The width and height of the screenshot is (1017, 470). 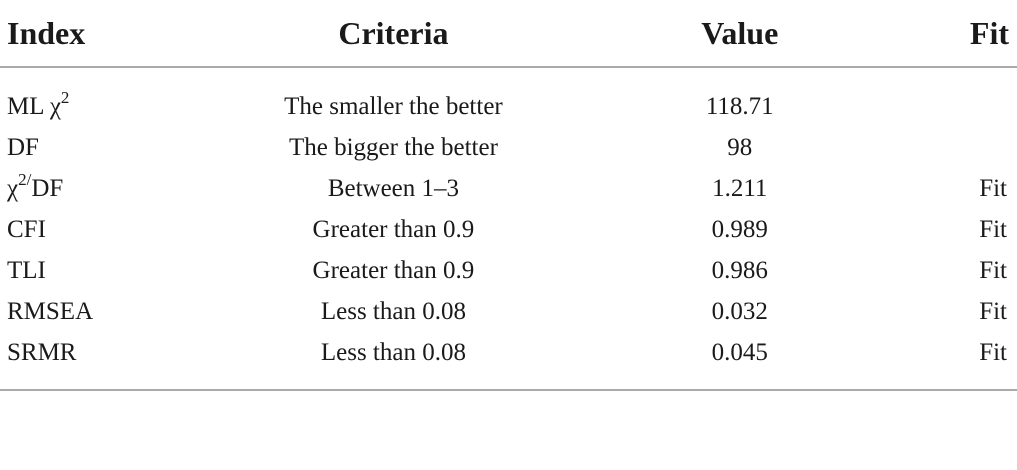 What do you see at coordinates (739, 229) in the screenshot?
I see `cell-value: 0.989` at bounding box center [739, 229].